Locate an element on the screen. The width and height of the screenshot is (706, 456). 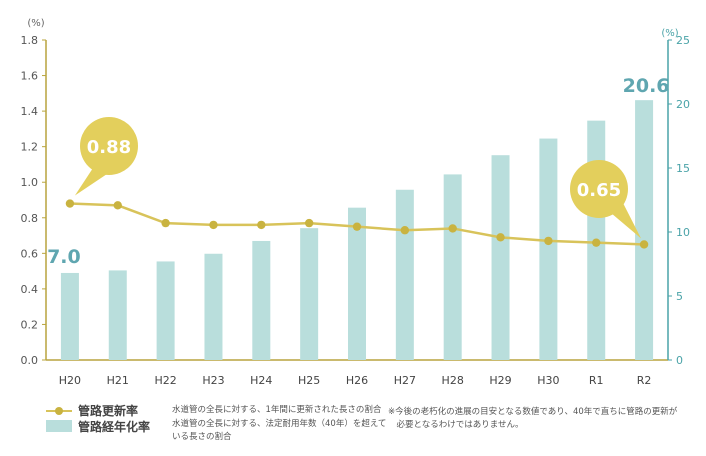
legend-bar-name: 管路経年化率 is located at coordinates (114, 427).